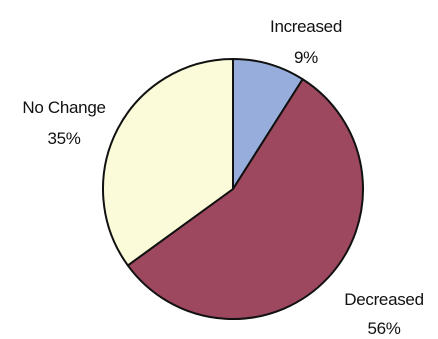 The width and height of the screenshot is (438, 339). What do you see at coordinates (306, 26) in the screenshot?
I see `label-increased-name: Increased` at bounding box center [306, 26].